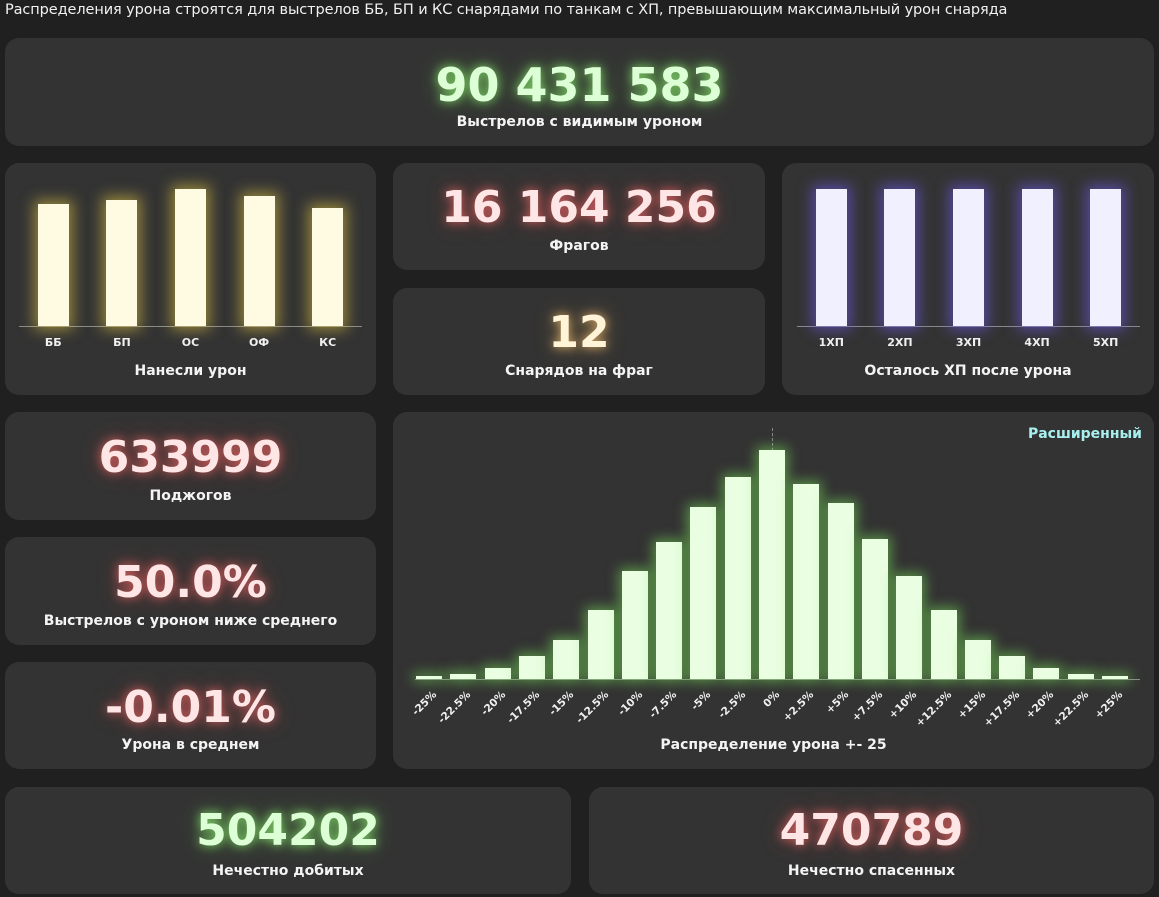  I want to click on distribution-label: Распределение урона +- 25, so click(773, 745).